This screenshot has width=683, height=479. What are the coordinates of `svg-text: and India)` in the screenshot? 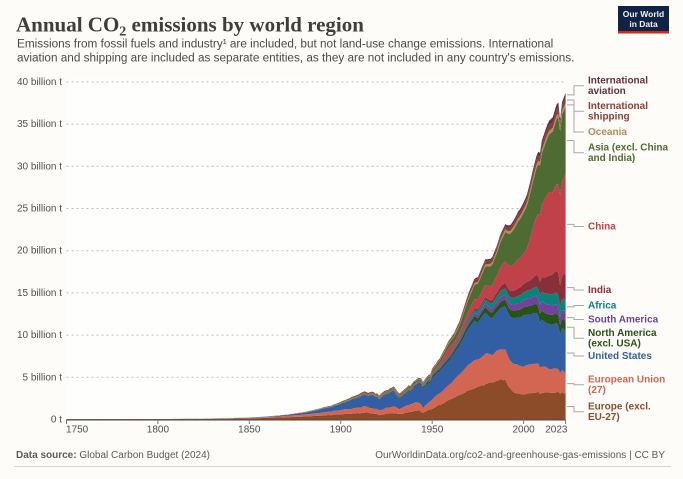 It's located at (611, 158).